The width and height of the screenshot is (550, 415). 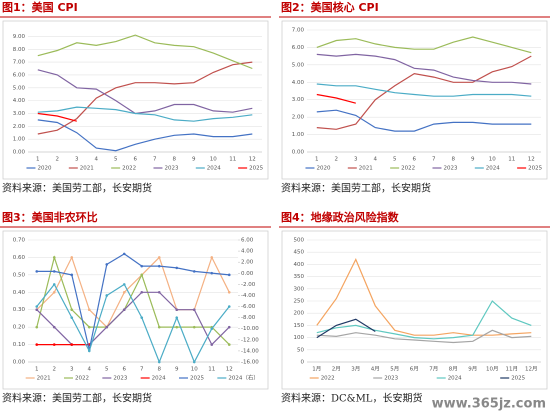 I want to click on x-tick-label: 6, so click(x=125, y=370).